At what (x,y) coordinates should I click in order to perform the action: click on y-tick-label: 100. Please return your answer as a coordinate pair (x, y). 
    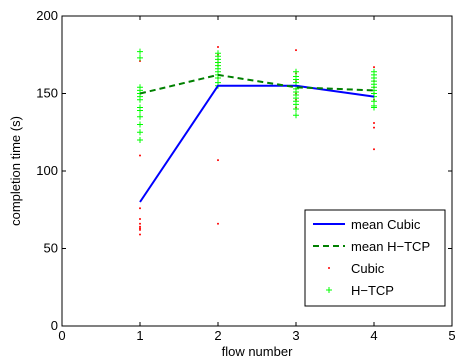
    Looking at the image, I should click on (47, 170).